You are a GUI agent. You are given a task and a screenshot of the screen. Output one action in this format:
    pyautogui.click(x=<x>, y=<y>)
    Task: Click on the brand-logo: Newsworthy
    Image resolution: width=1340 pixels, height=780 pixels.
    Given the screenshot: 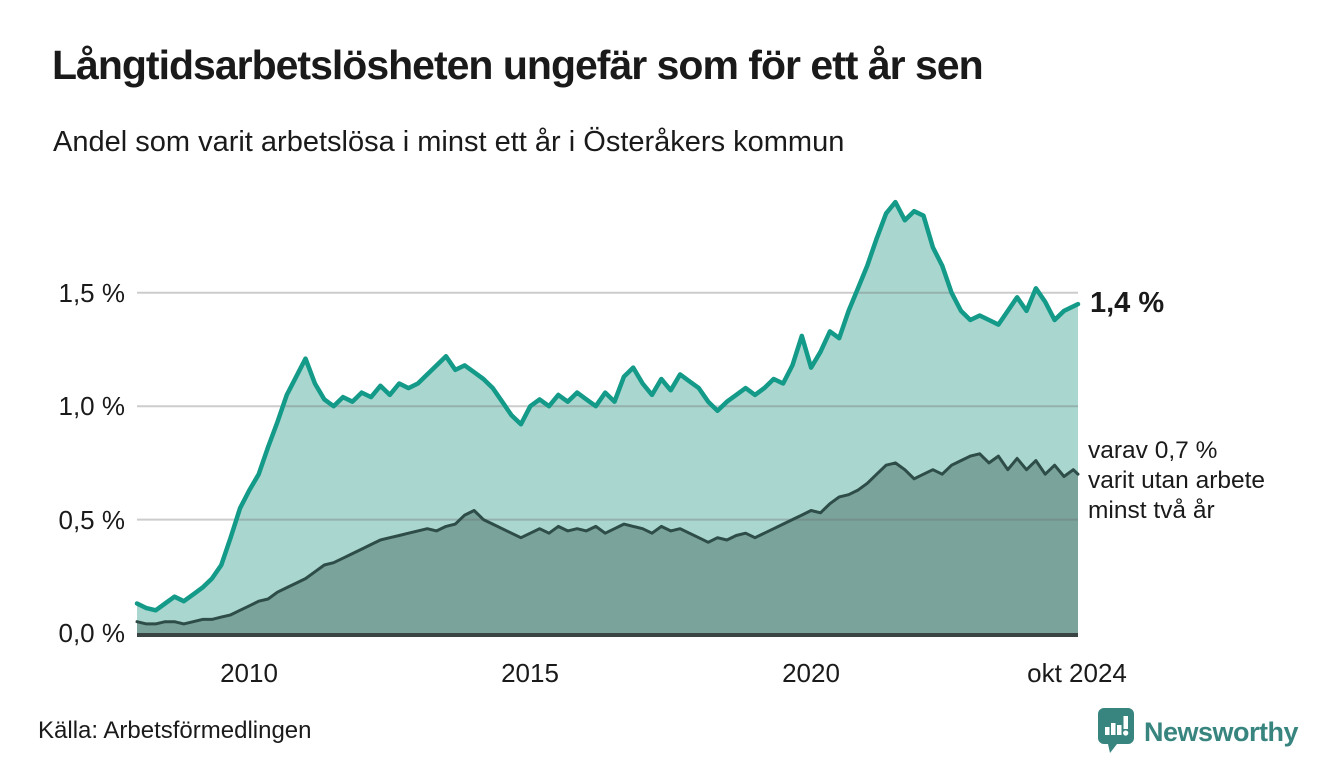 What is the action you would take?
    pyautogui.click(x=1197, y=732)
    